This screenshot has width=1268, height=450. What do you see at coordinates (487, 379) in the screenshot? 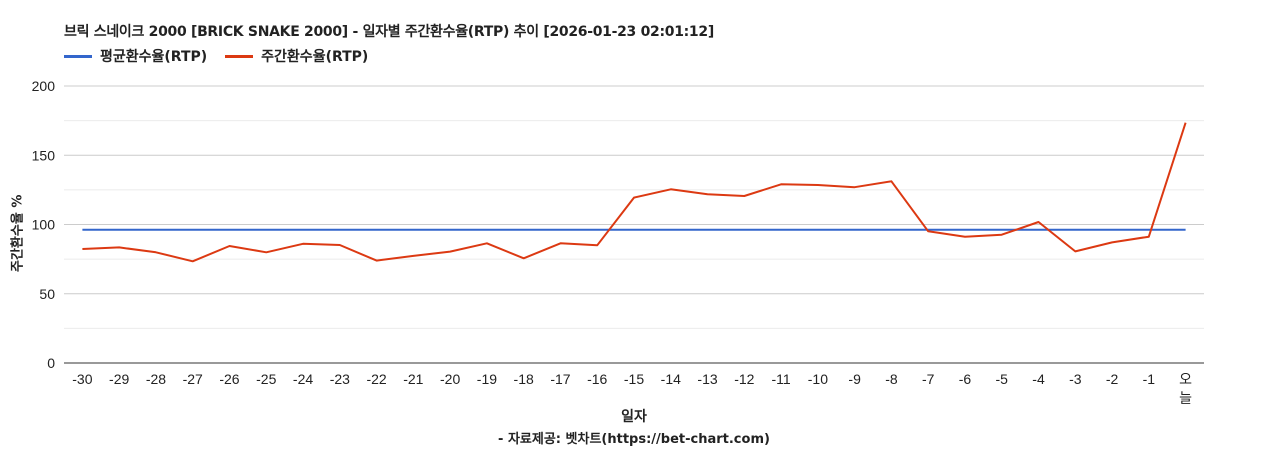
I see `x-tick-label: -19` at bounding box center [487, 379].